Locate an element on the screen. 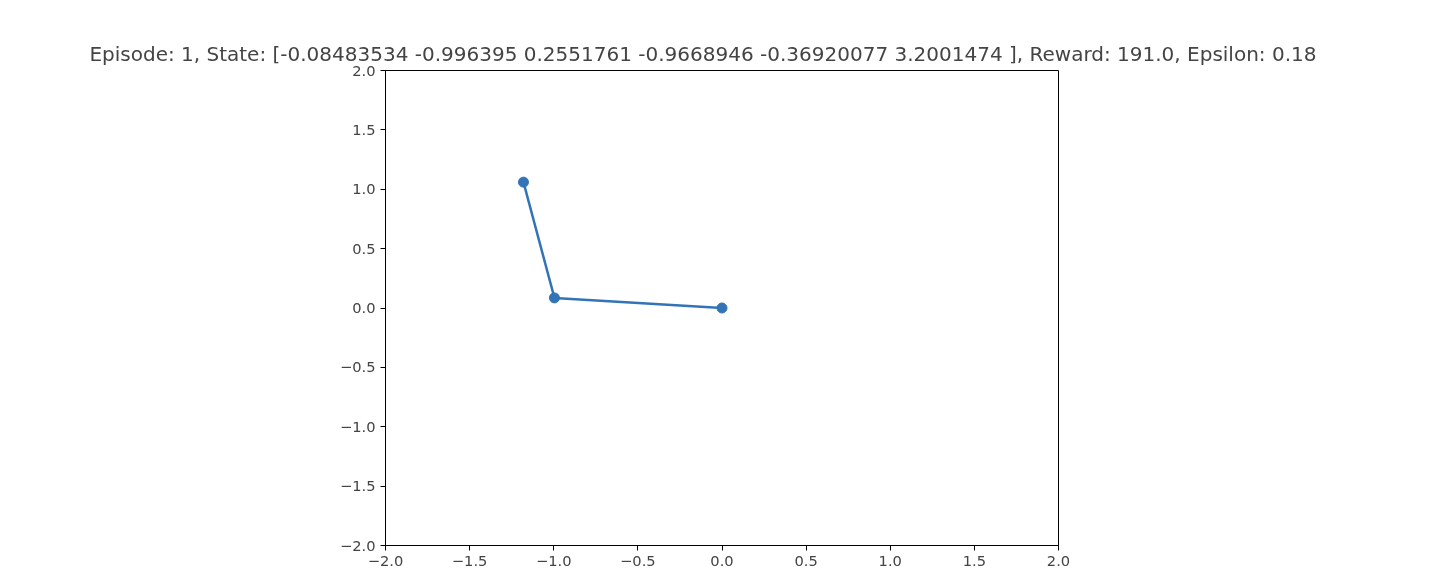 The image size is (1452, 580). x-tick-label: 1.5 is located at coordinates (974, 560).